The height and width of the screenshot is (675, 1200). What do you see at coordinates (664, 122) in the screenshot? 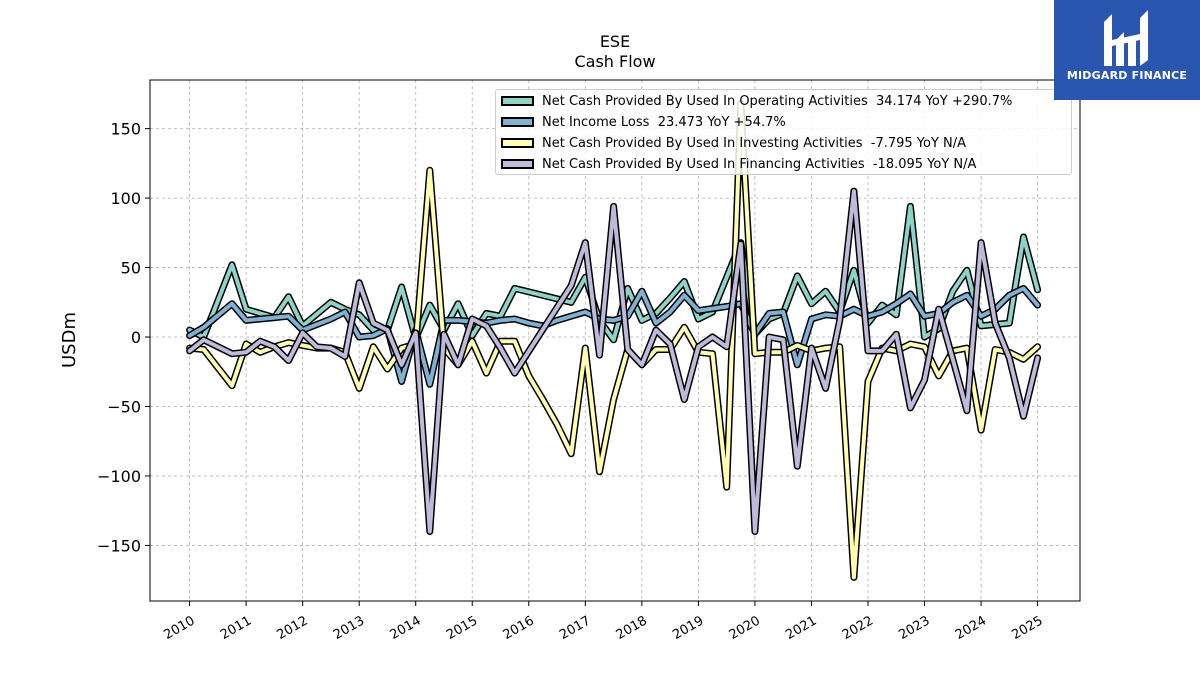
I see `legend-label-net-income: Net Income Loss 23.473 YoY +54.7%` at bounding box center [664, 122].